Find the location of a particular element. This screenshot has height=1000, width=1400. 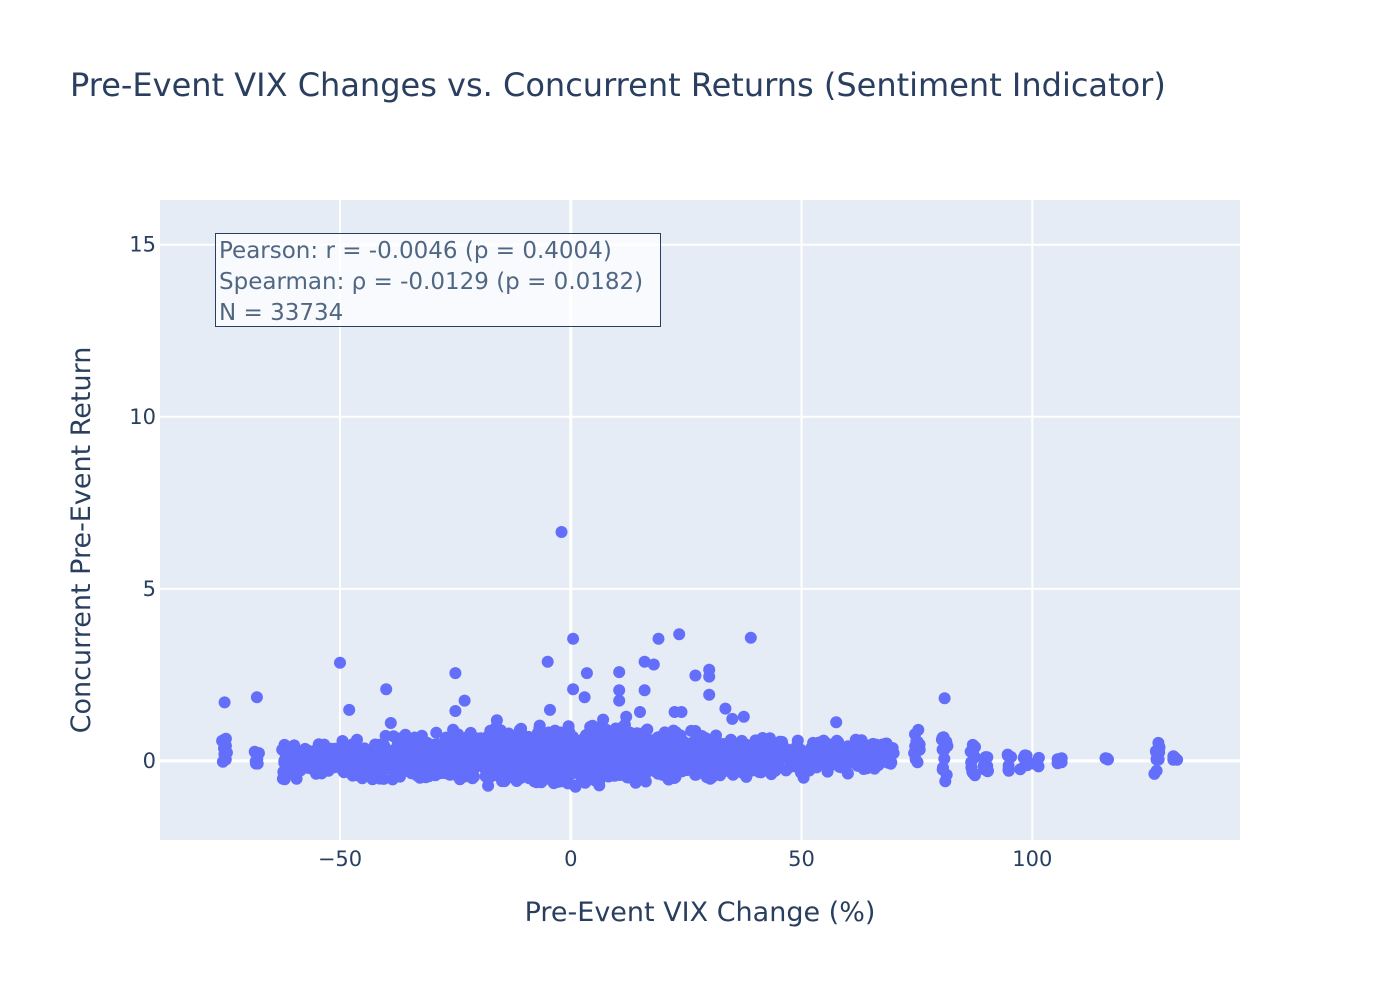

y-axis-title: Concurrent Pre-Event Return is located at coordinates (81, 540).